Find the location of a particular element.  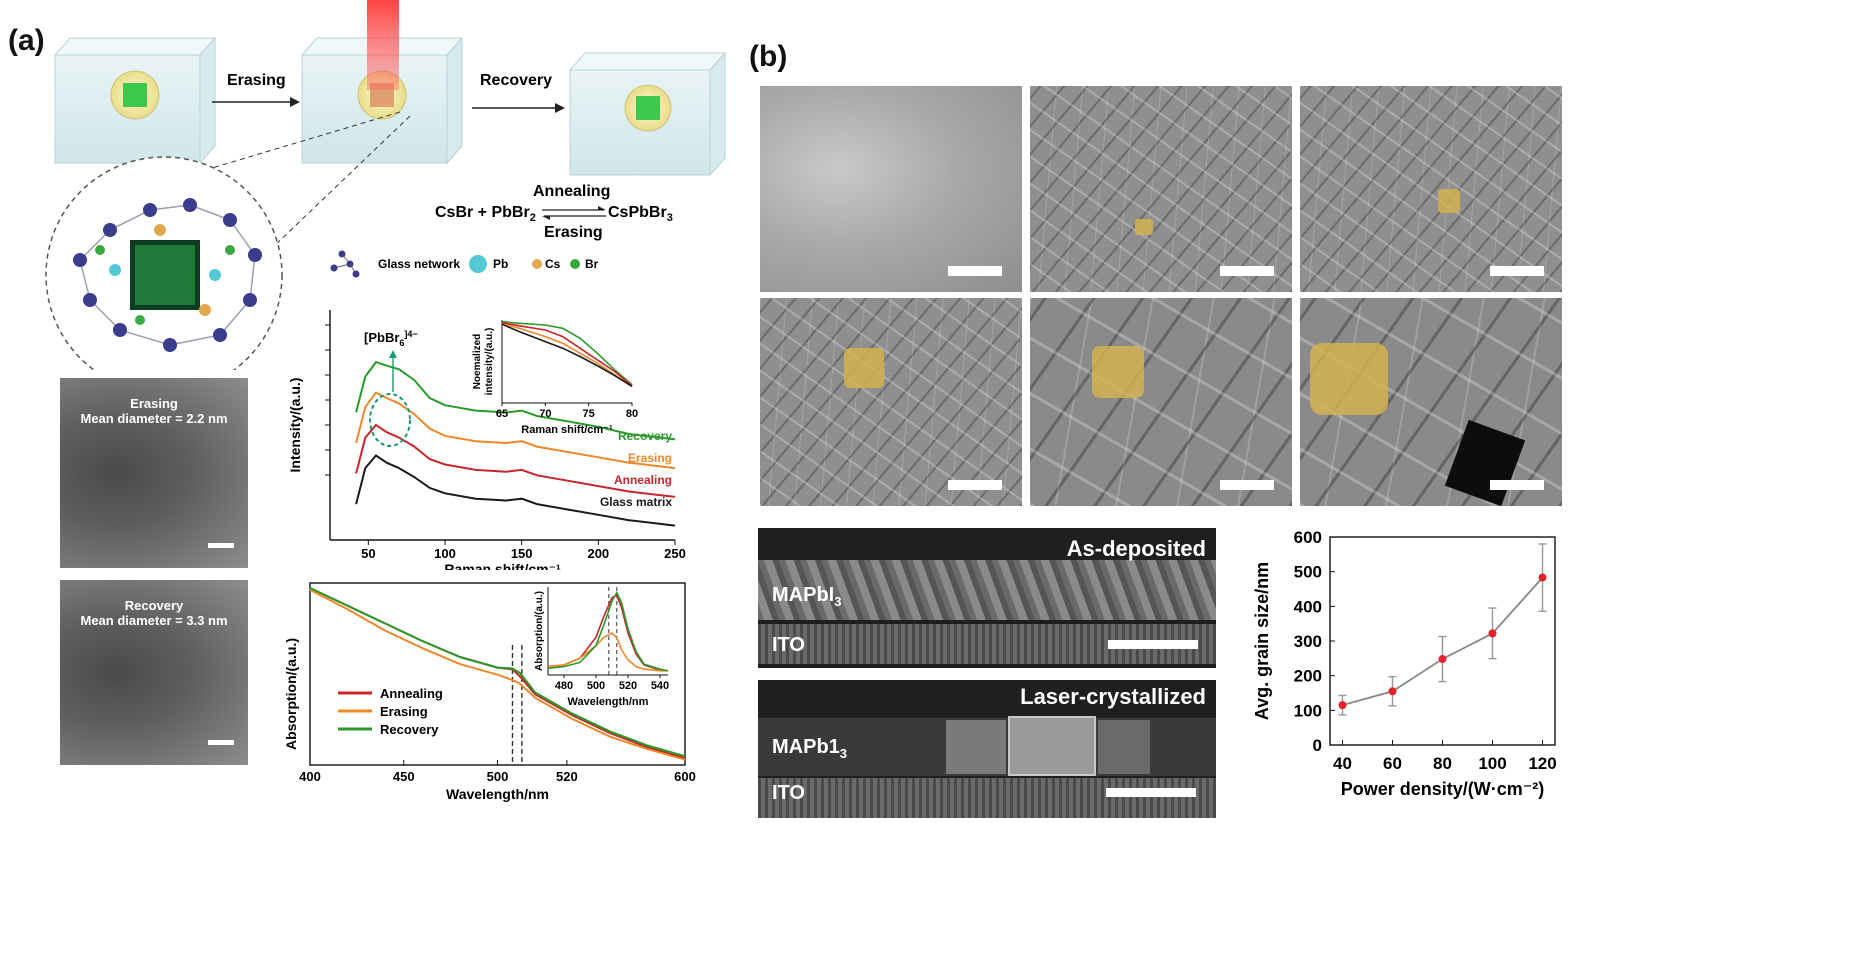

inset-x-tick-label: 480 is located at coordinates (564, 686).